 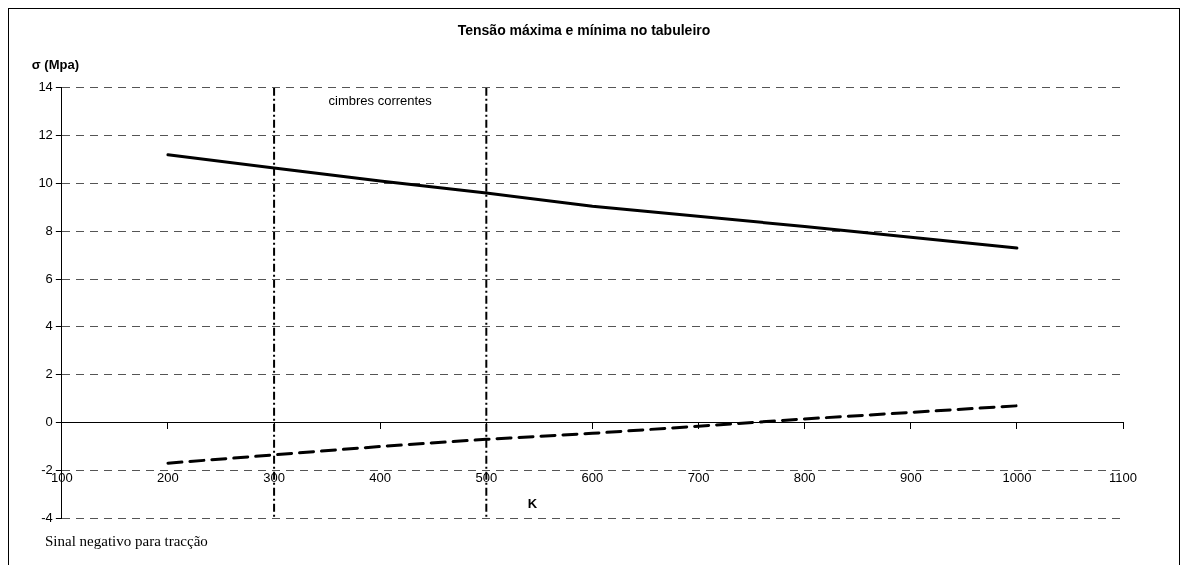 I want to click on y-tick-label: 6, so click(x=49, y=278).